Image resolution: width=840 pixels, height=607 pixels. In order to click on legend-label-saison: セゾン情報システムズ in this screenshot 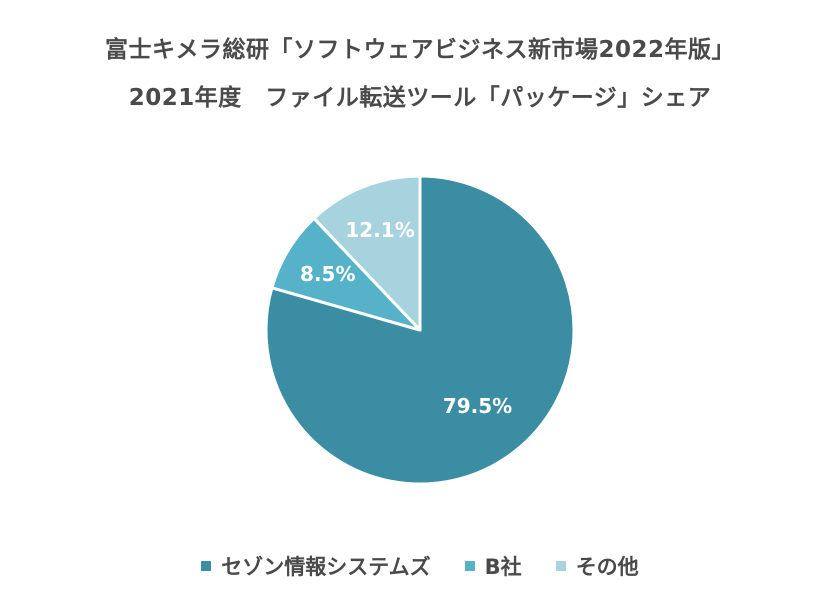, I will do `click(326, 567)`.